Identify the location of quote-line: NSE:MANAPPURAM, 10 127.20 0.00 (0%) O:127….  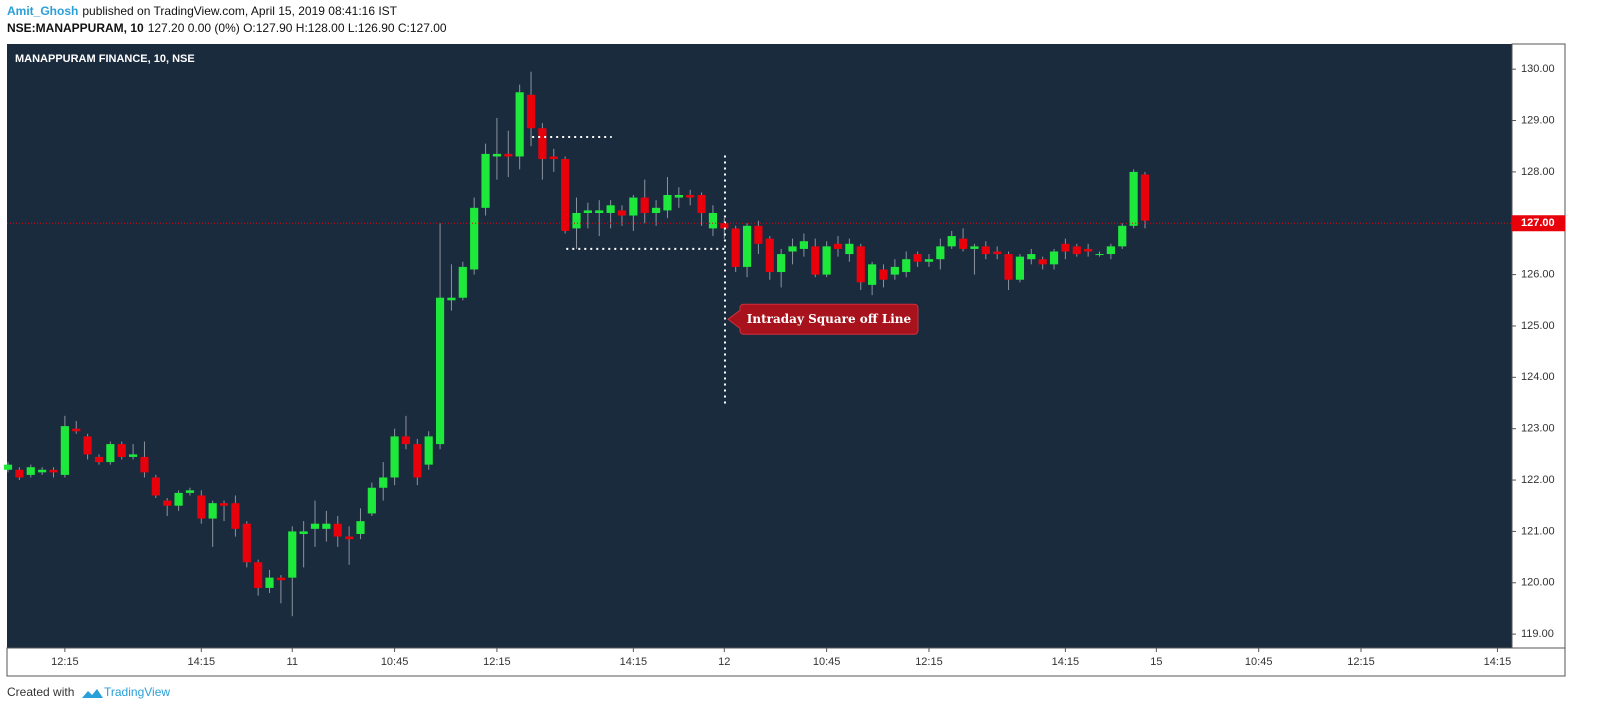
(227, 28).